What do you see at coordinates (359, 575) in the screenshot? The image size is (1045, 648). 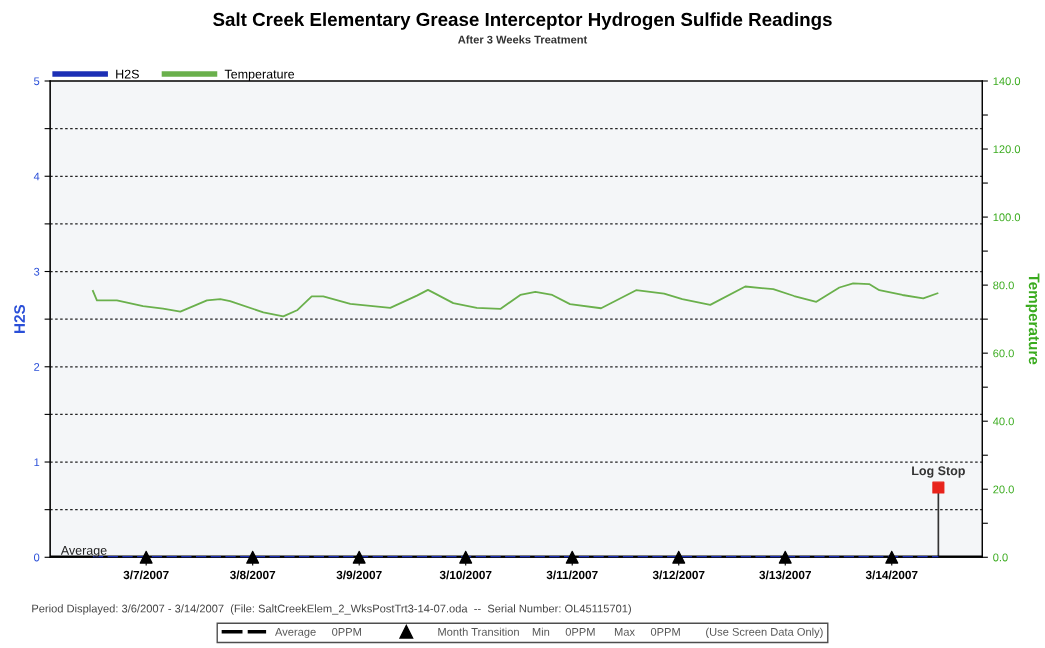 I see `x-tick-label: 3/9/2007` at bounding box center [359, 575].